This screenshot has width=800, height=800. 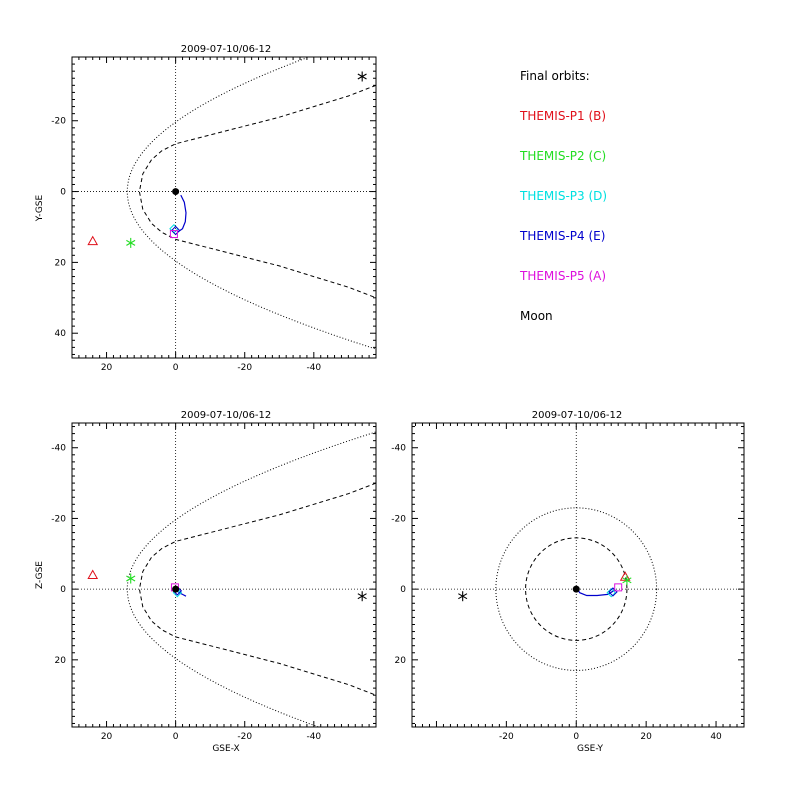 What do you see at coordinates (40, 575) in the screenshot?
I see `panel-xz-ylabel: Z-GSE` at bounding box center [40, 575].